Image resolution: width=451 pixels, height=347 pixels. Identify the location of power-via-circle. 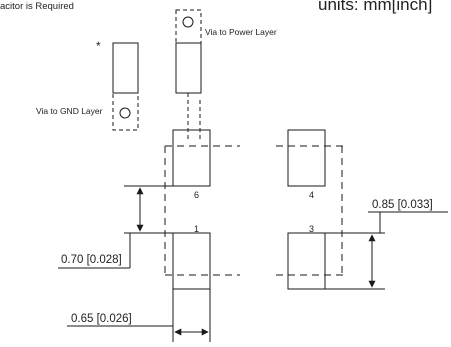
(188, 22).